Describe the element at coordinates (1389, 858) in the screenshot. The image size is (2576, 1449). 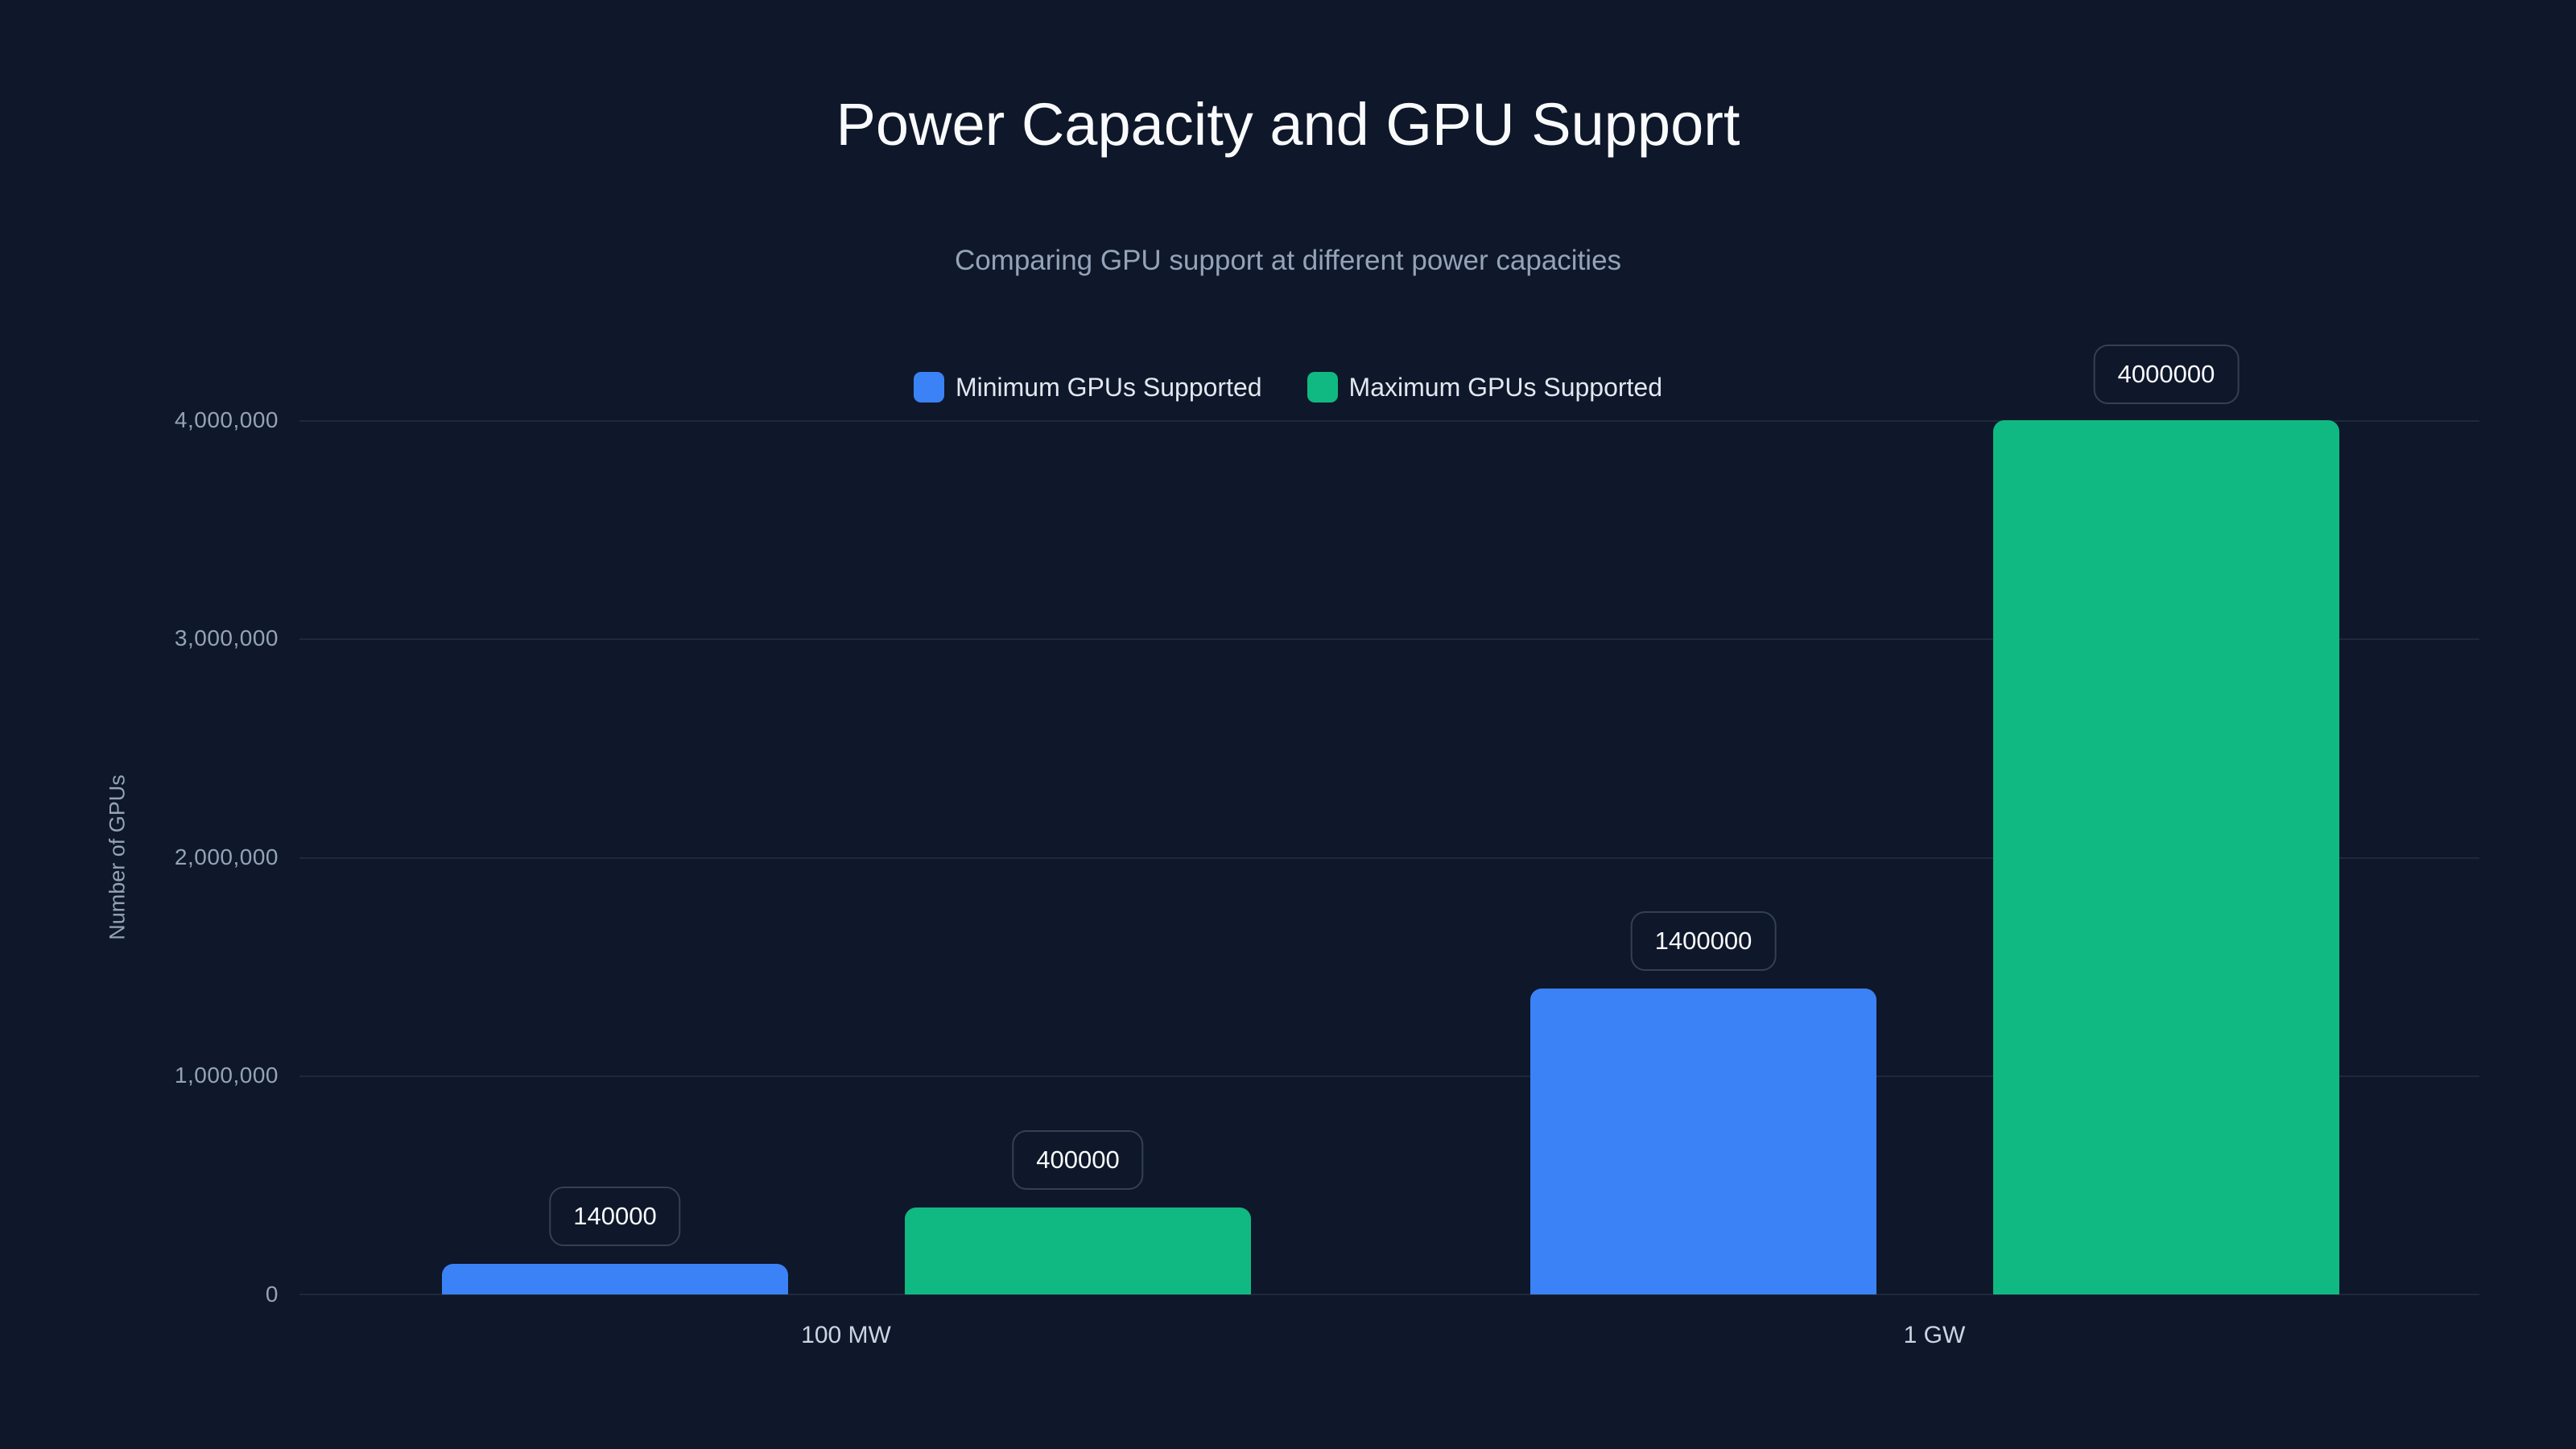
I see `gridline-2m` at that location.